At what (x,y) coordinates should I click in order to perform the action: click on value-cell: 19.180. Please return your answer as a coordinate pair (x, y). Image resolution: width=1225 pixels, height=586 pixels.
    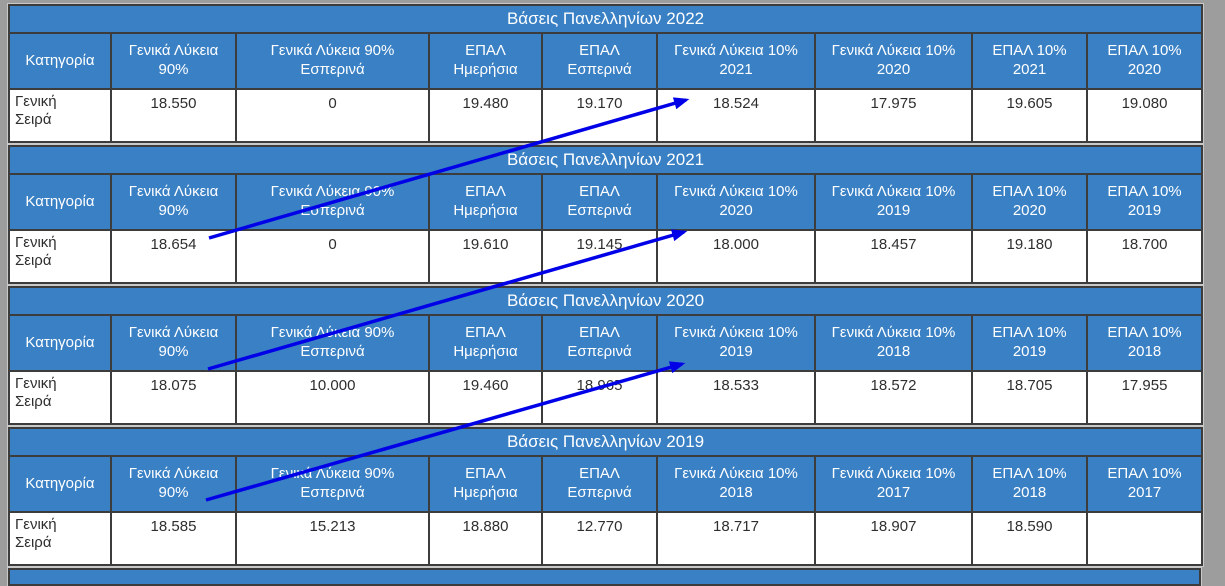
    Looking at the image, I should click on (1029, 256).